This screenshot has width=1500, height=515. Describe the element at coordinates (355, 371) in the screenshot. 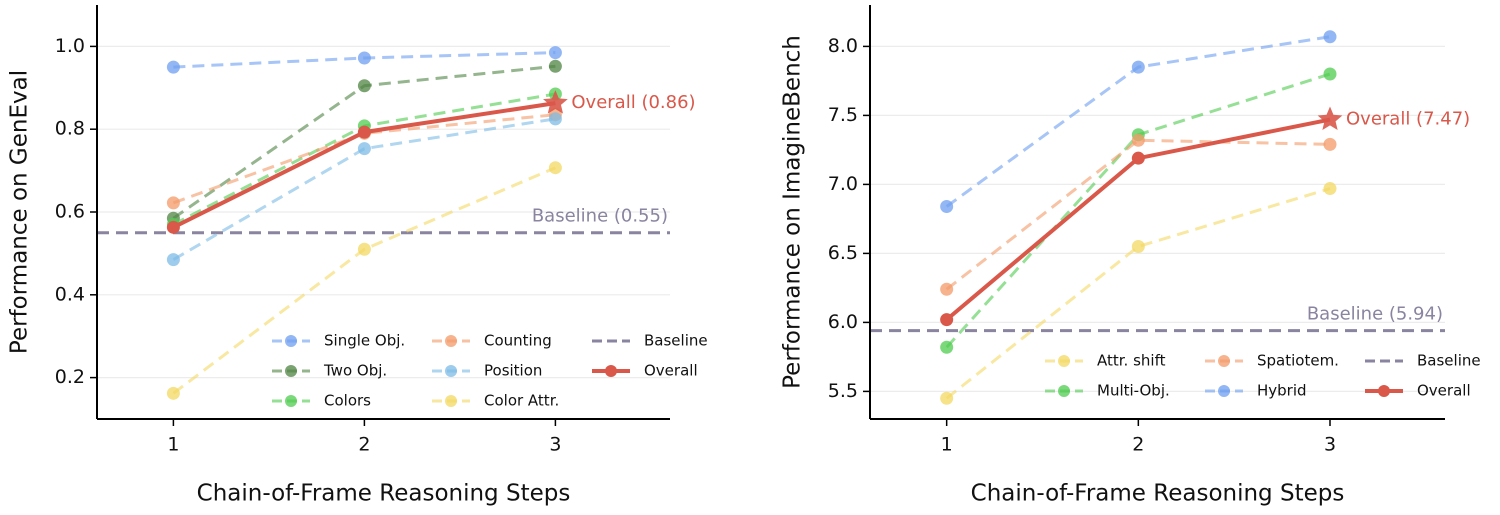

I see `legend-label: Two Obj.` at that location.